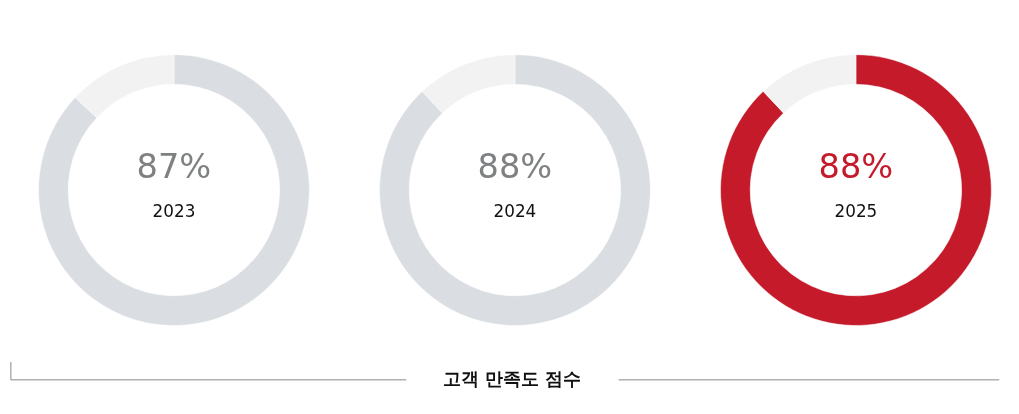  I want to click on text: 고객 만족도 점수, so click(512, 378).